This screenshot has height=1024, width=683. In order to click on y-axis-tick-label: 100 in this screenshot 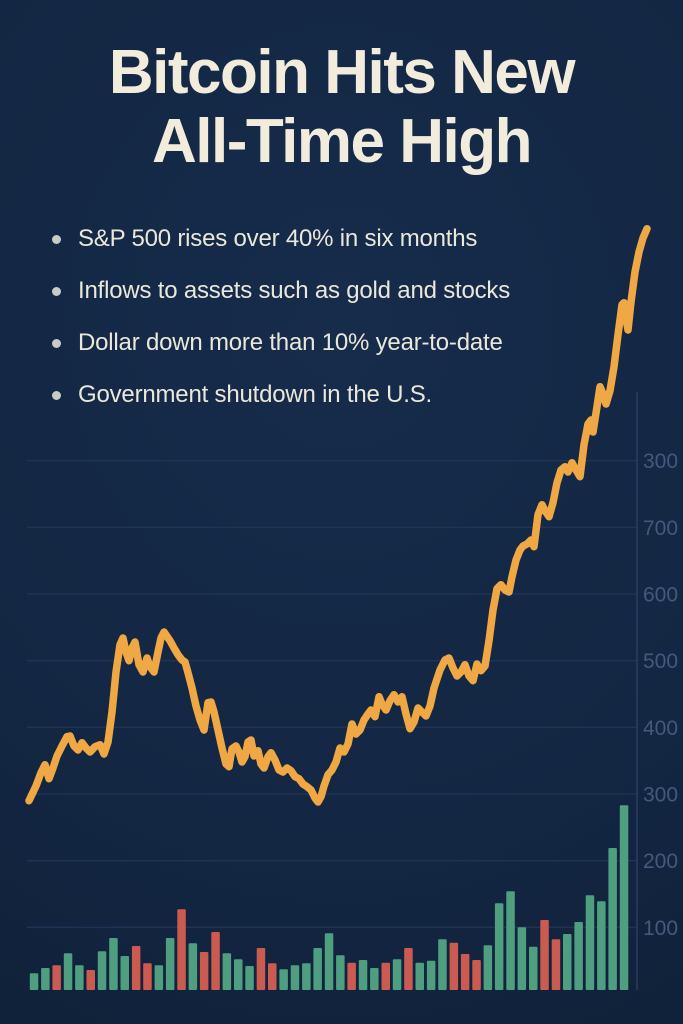, I will do `click(660, 928)`.